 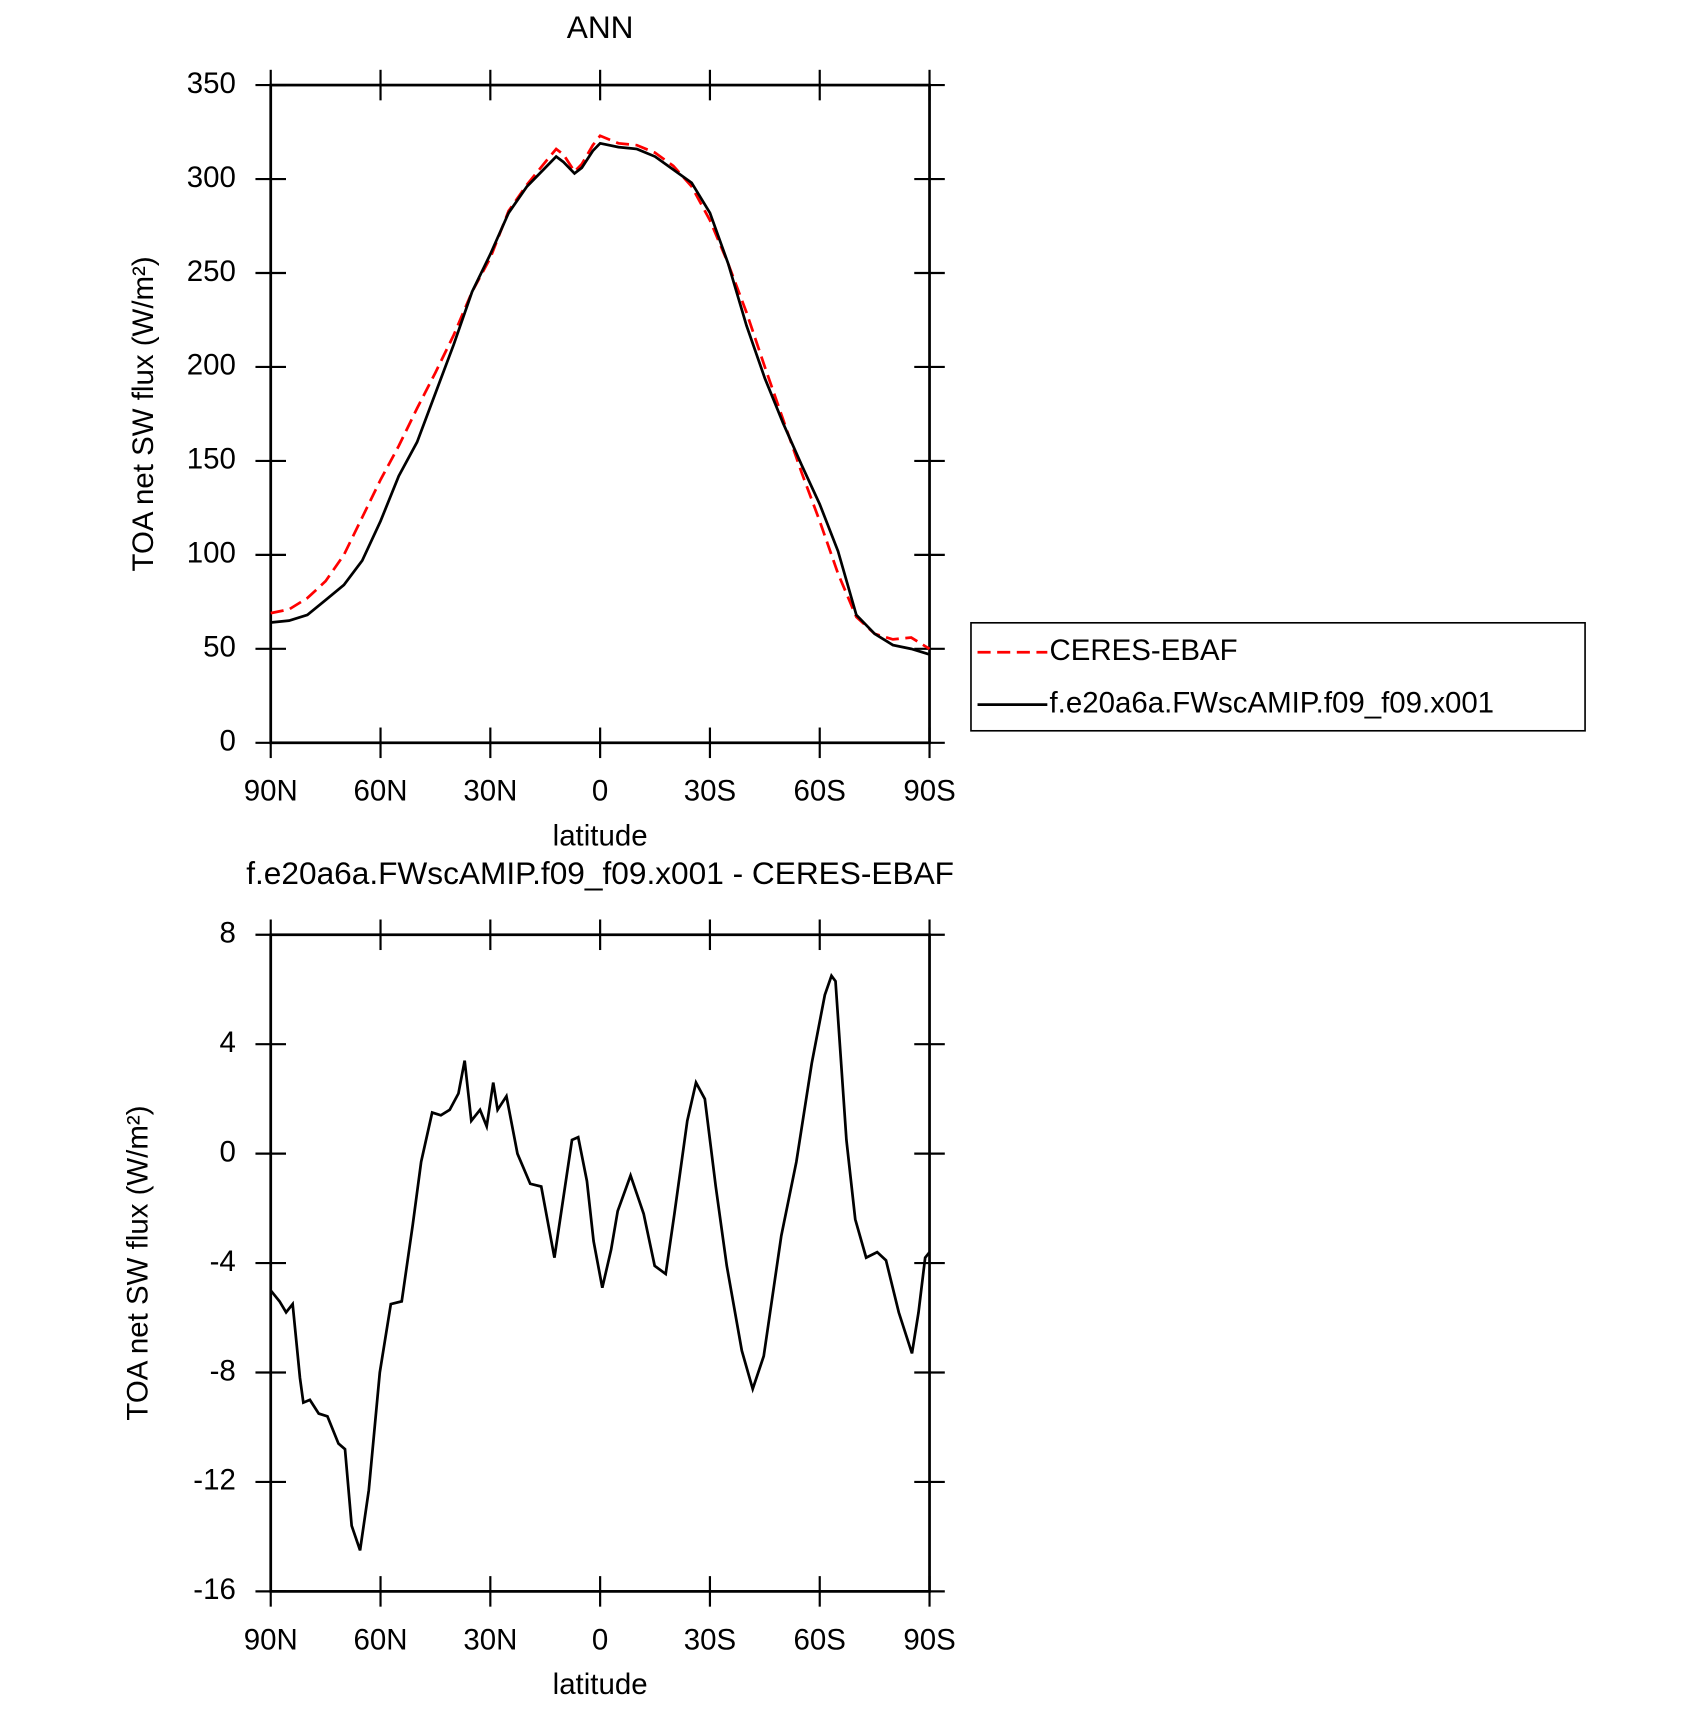 What do you see at coordinates (211, 271) in the screenshot?
I see `y-tick-label: 250` at bounding box center [211, 271].